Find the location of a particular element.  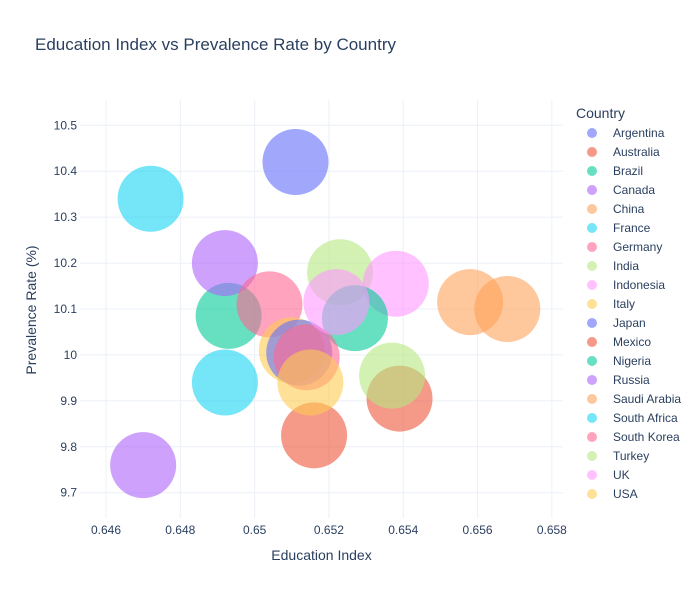

legend-item-label: Australia is located at coordinates (636, 152).